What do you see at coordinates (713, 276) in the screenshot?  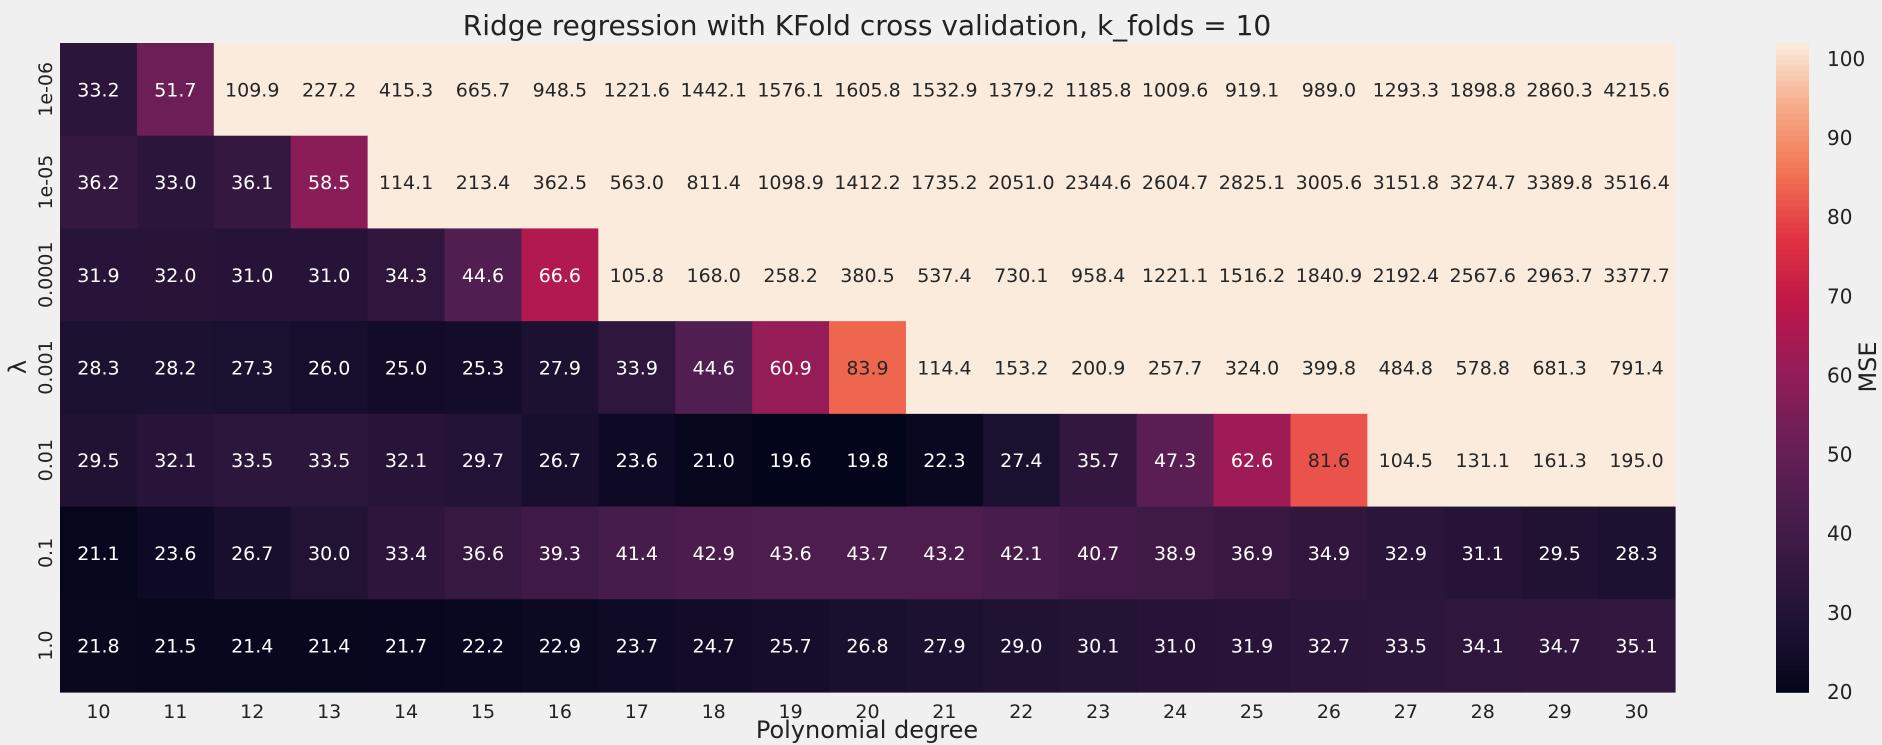 I see `cell-value-label: 168.0` at bounding box center [713, 276].